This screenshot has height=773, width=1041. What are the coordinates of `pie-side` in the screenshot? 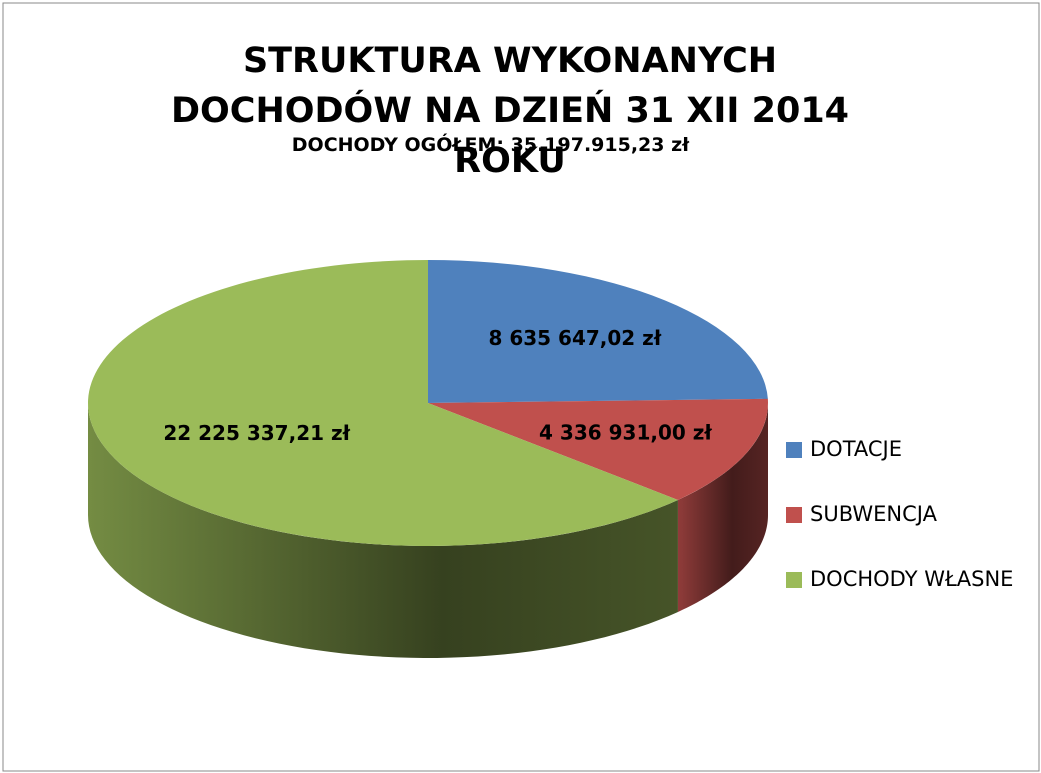 It's located at (722, 507).